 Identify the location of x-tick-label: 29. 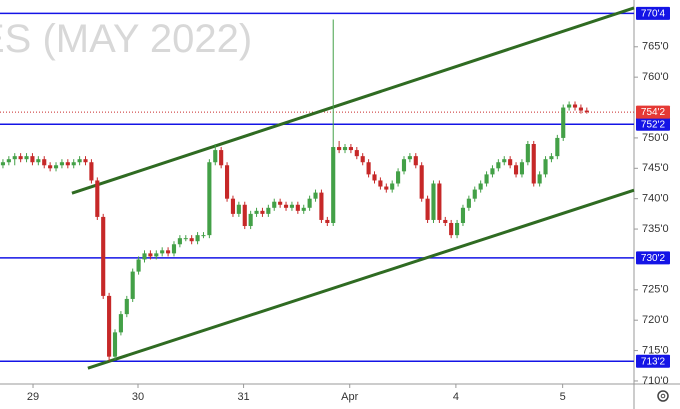
(33, 397).